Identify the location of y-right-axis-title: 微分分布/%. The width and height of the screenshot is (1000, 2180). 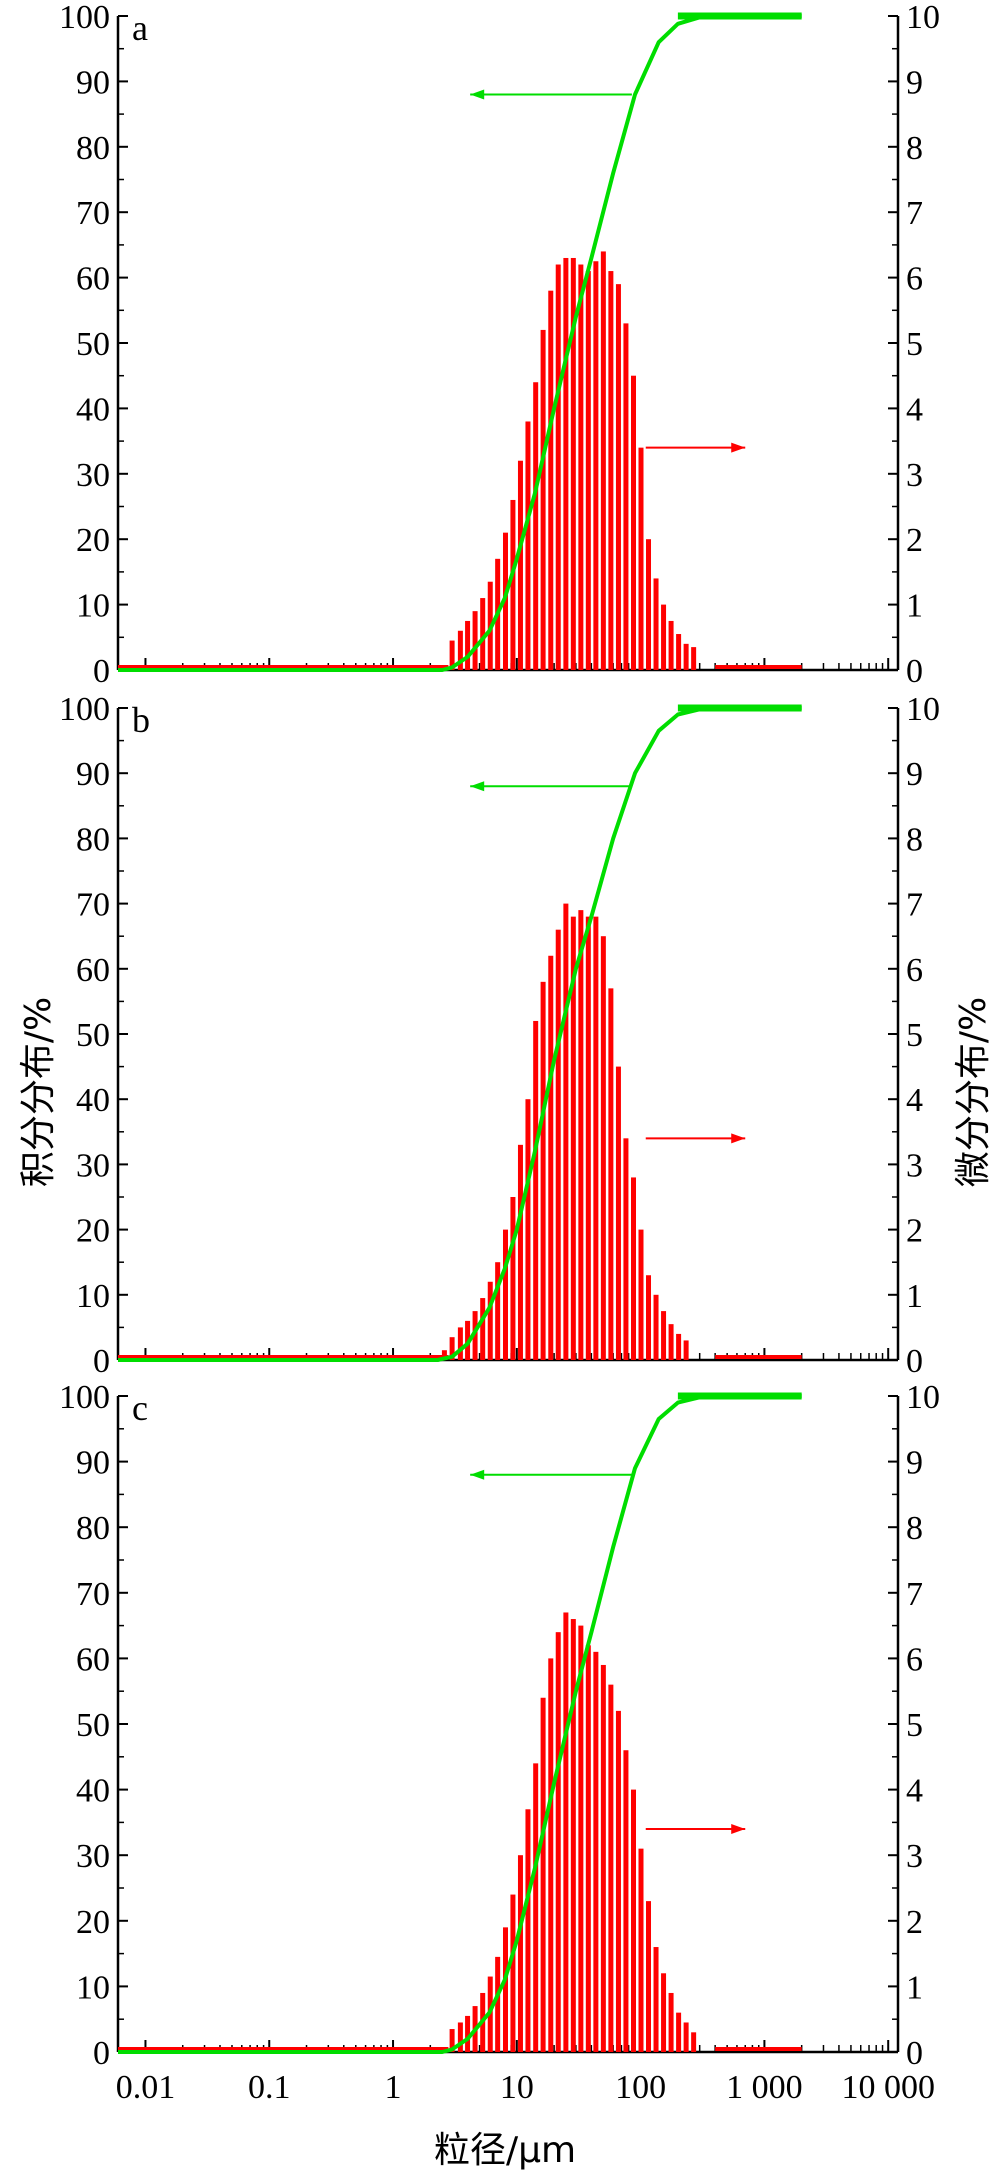
(973, 1092).